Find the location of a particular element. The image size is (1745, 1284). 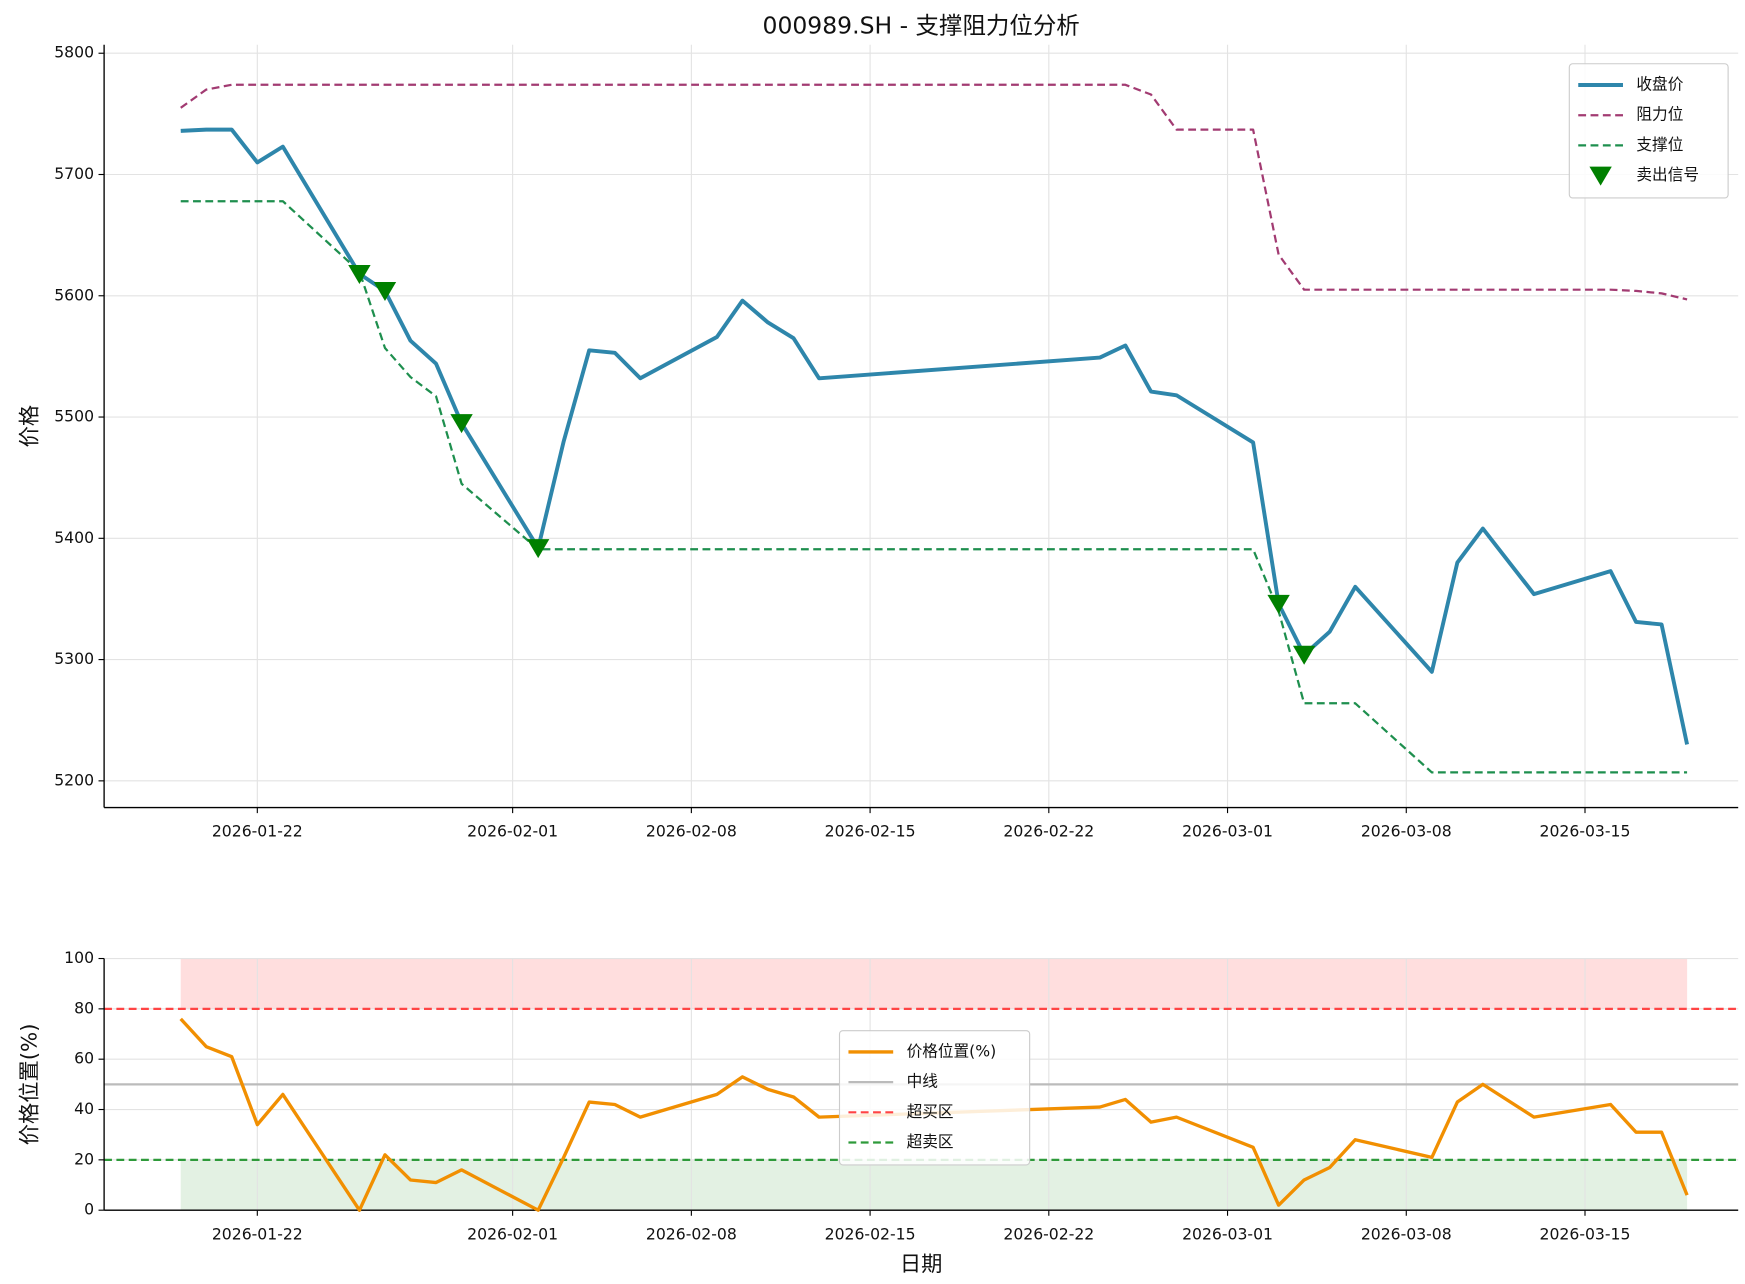

y-tick-label: 5400 is located at coordinates (74, 537).